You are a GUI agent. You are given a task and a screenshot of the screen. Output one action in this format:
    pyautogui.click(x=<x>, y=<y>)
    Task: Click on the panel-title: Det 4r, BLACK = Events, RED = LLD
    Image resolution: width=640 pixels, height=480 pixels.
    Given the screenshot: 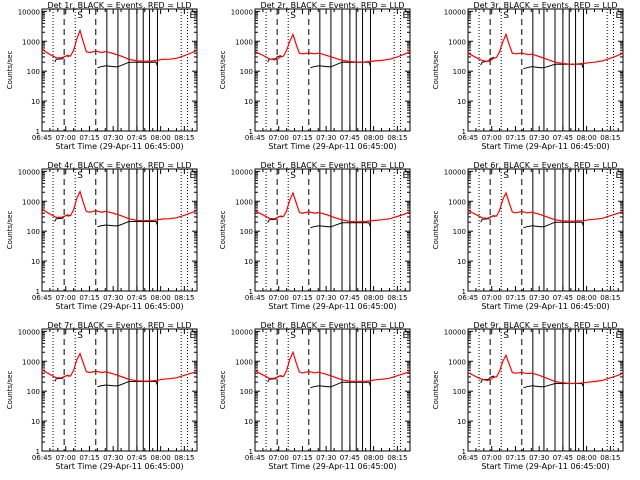 What is the action you would take?
    pyautogui.click(x=119, y=165)
    